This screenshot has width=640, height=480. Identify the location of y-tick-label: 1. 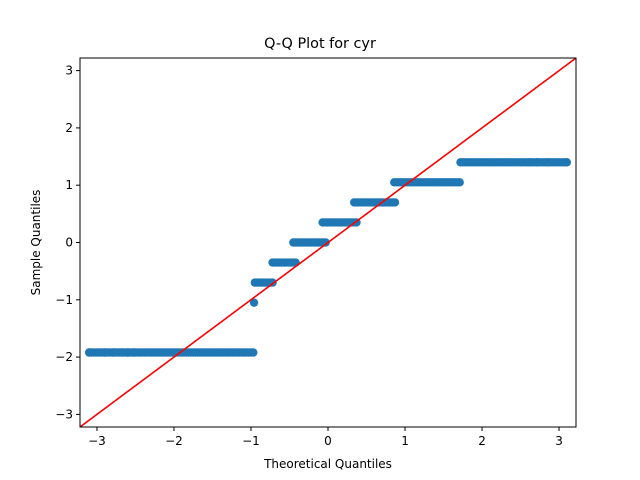
(69, 185).